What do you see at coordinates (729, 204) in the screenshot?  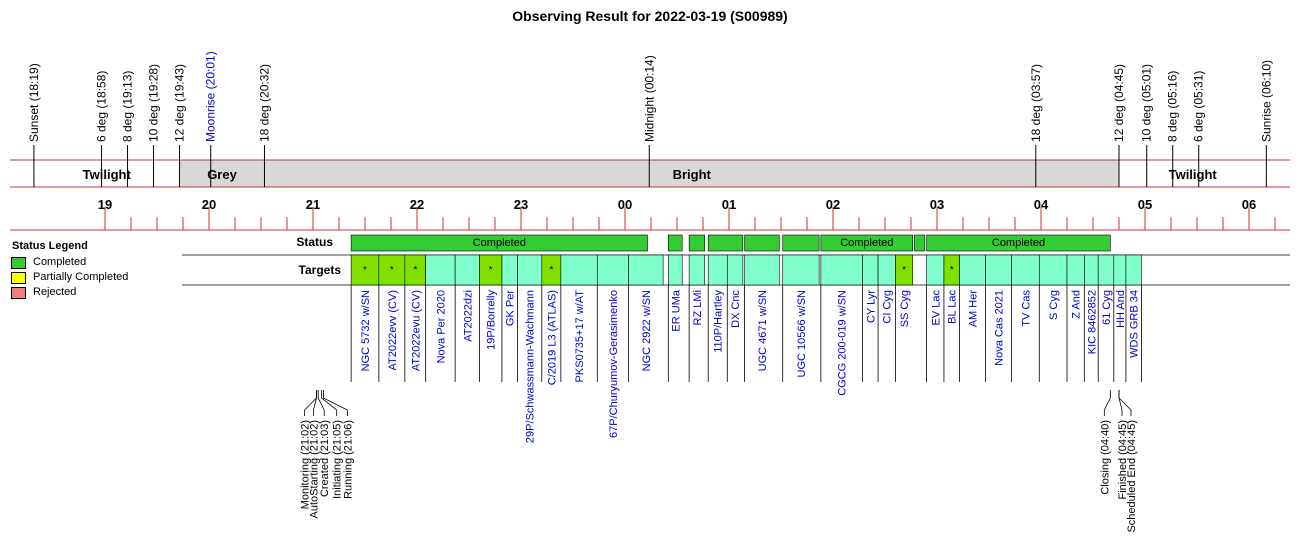 I see `hour-tick-label: 01` at bounding box center [729, 204].